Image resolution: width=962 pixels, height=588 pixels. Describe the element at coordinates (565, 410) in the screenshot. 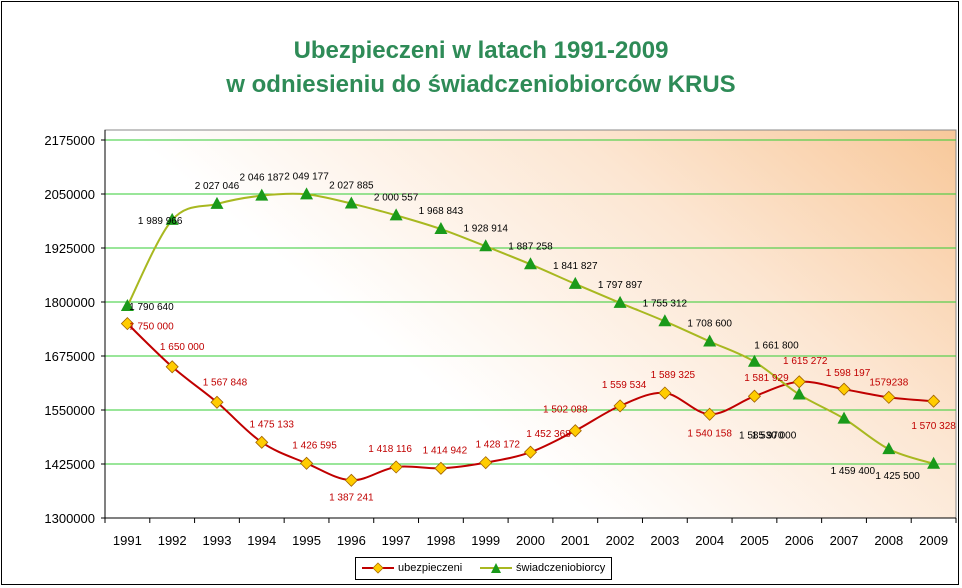

I see `data-label-ubezpieczeni: 1 502 088` at that location.